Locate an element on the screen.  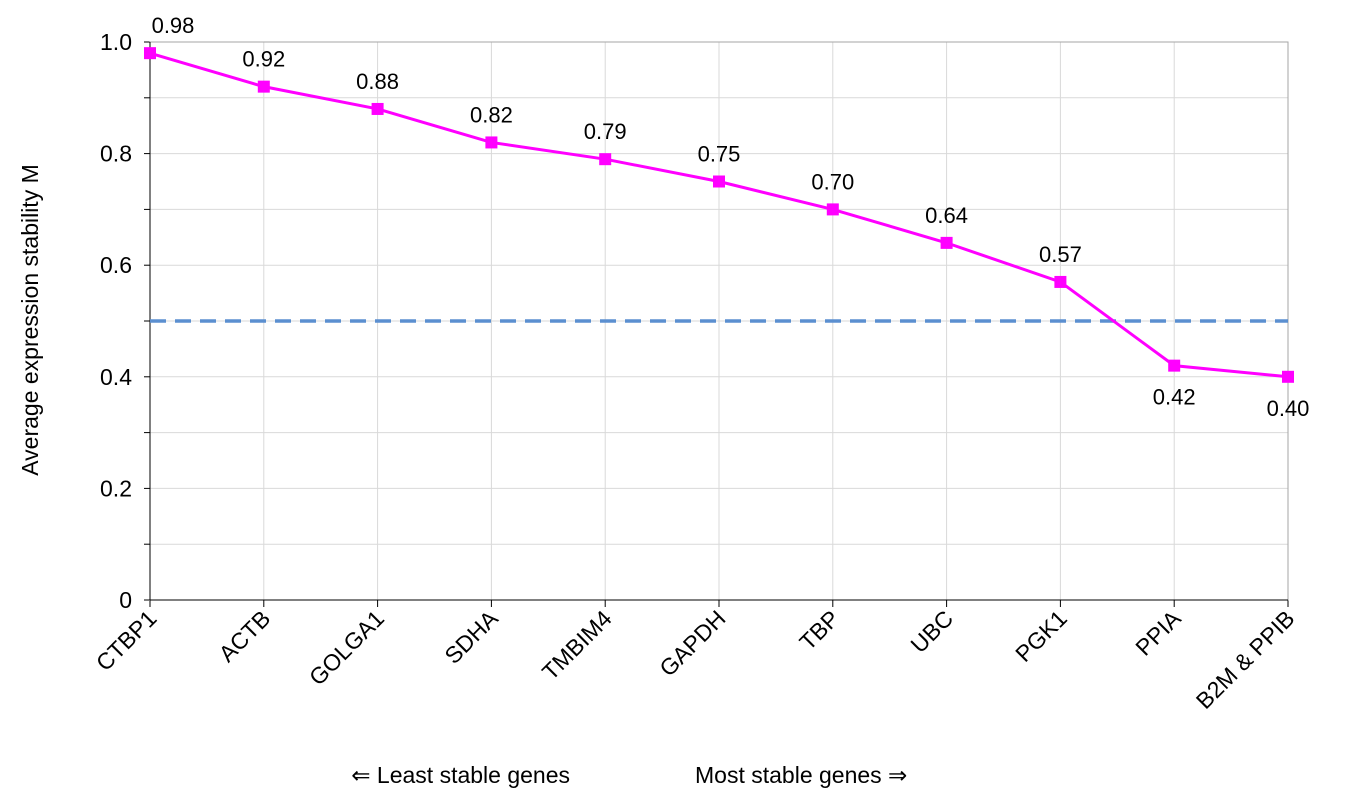
y-tick-label: 1.0 is located at coordinates (116, 42).